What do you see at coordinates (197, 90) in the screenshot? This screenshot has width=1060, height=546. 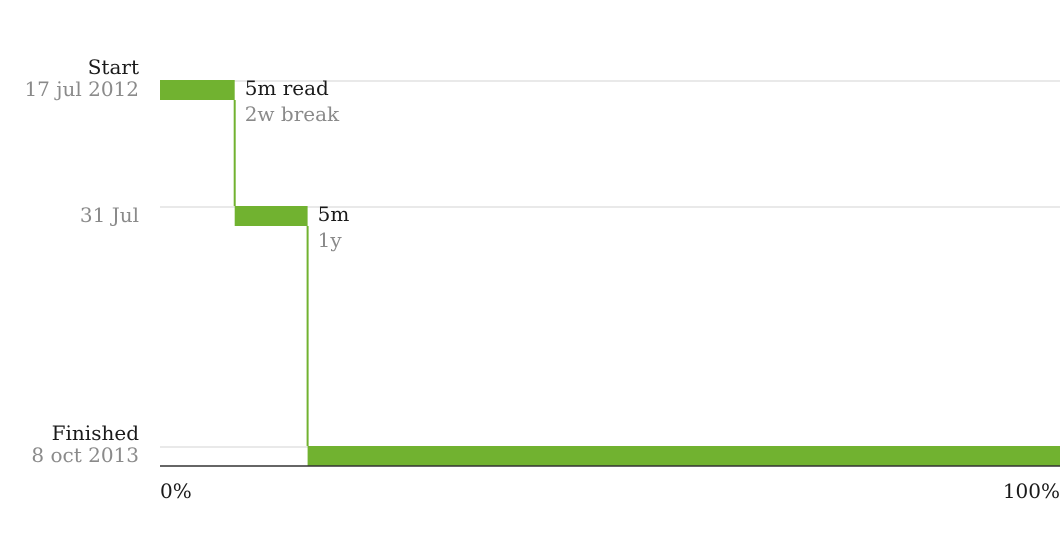 I see `bar-segment-start` at bounding box center [197, 90].